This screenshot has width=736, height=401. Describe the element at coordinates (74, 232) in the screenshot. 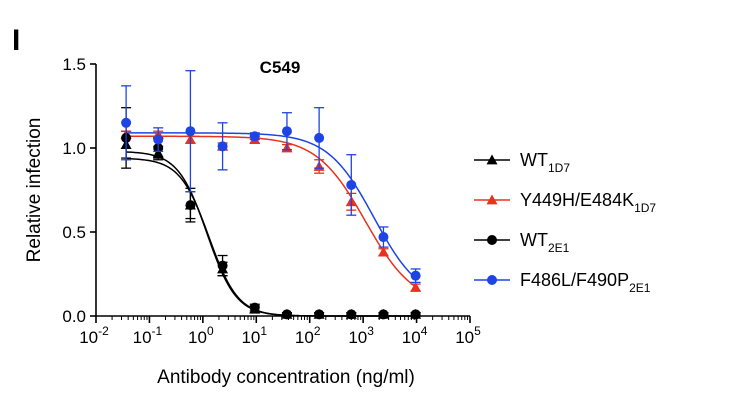

I see `y-tick-label: 0.5` at that location.